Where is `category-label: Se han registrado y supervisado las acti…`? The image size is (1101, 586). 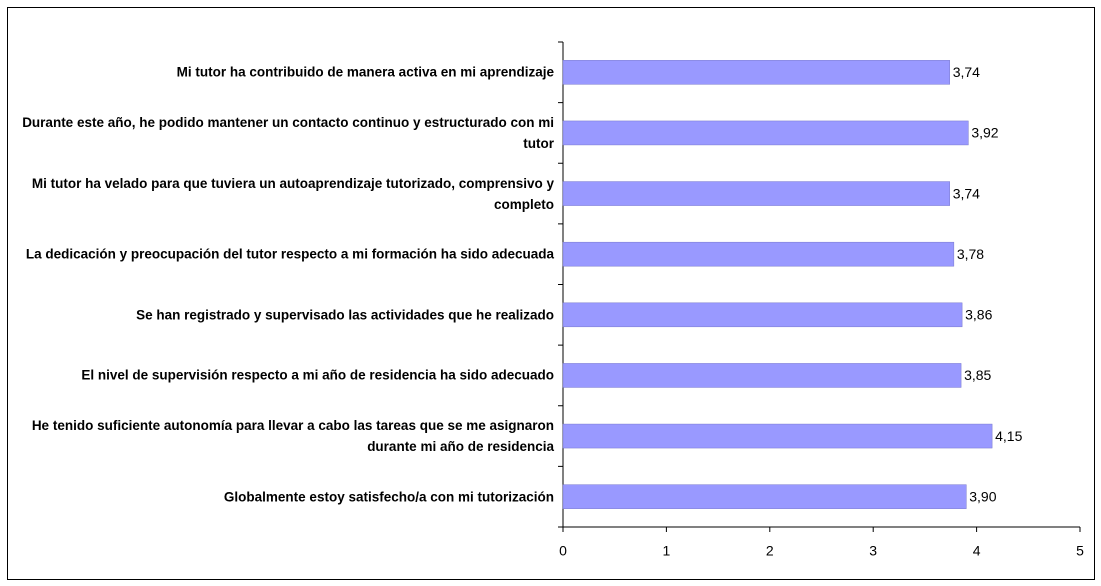 category-label: Se han registrado y supervisado las acti… is located at coordinates (345, 315).